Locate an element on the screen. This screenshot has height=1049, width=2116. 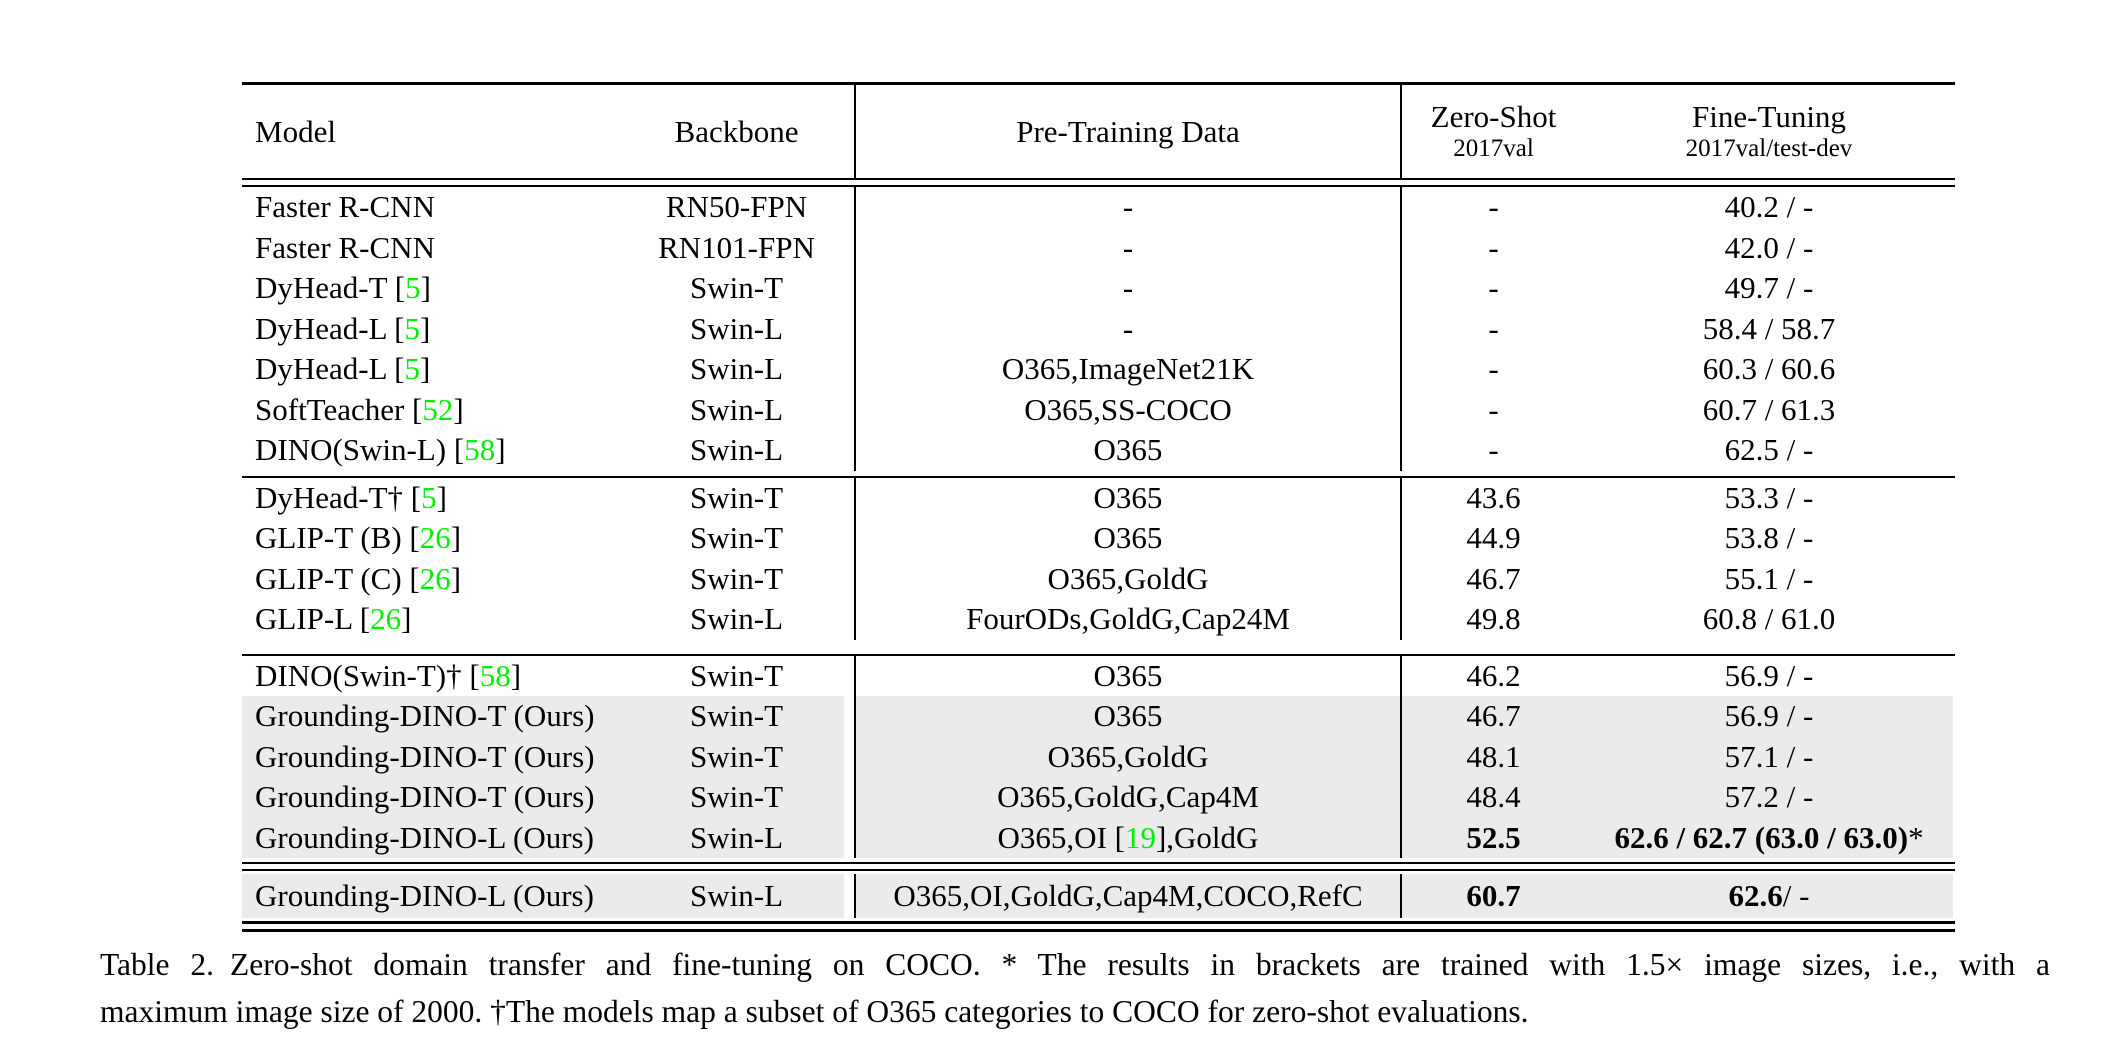
zeroshot-cell: 43.6 is located at coordinates (1492, 497).